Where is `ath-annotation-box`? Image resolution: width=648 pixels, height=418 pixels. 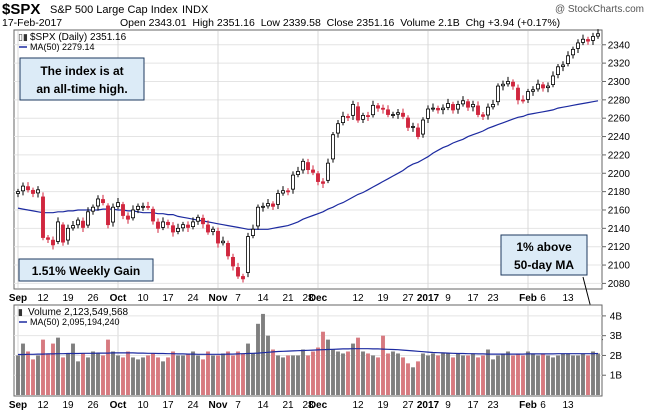 ath-annotation-box is located at coordinates (82, 79).